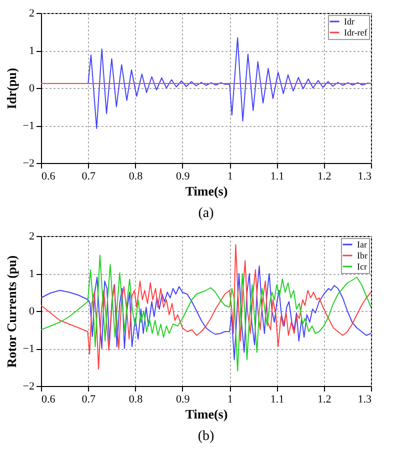 The height and width of the screenshot is (464, 408). I want to click on legend-label: Iar, so click(362, 245).